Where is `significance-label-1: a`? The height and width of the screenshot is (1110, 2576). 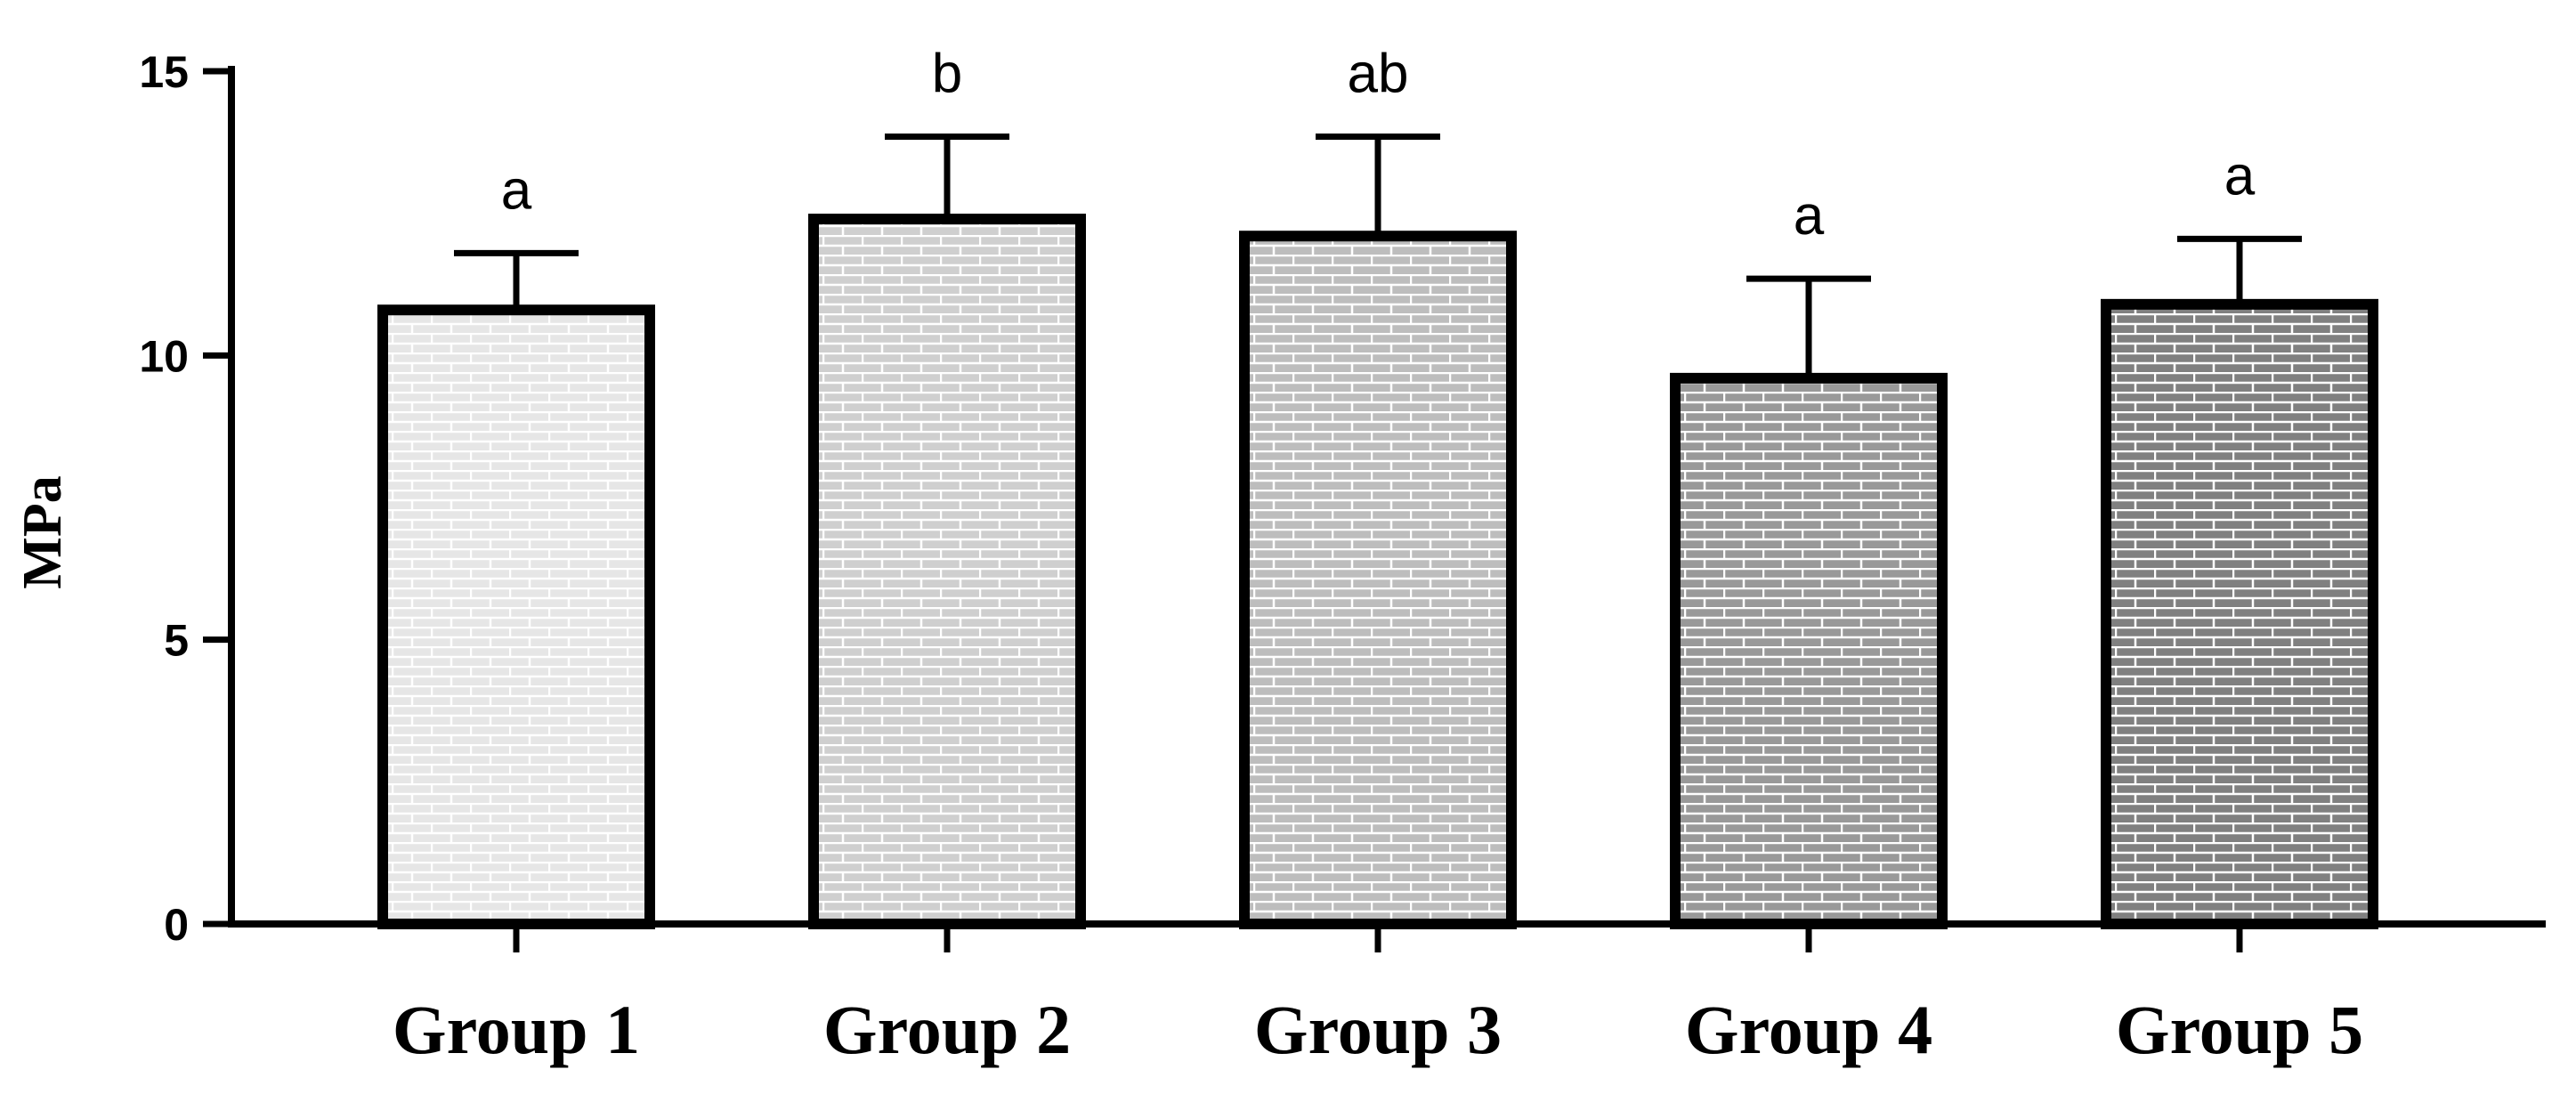 significance-label-1: a is located at coordinates (516, 190).